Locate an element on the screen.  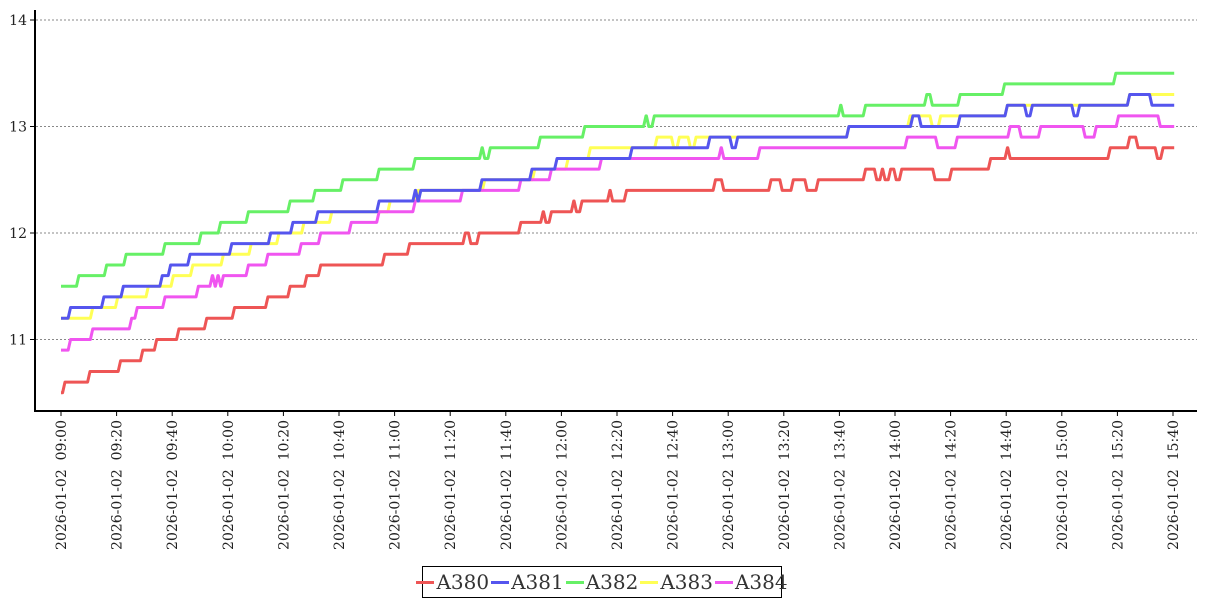
legend-item-a382: A382 is located at coordinates (602, 582).